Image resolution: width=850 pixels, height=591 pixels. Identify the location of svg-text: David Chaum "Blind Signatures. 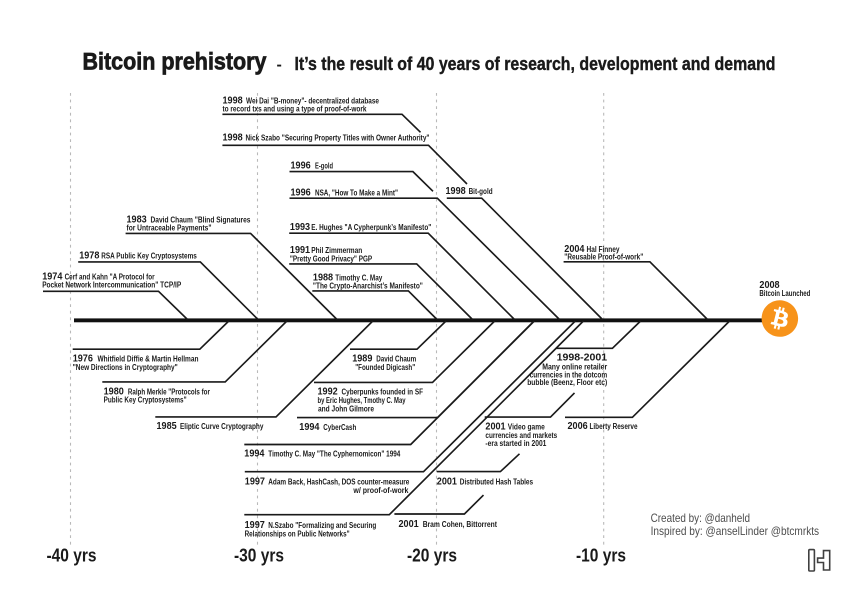
(201, 219).